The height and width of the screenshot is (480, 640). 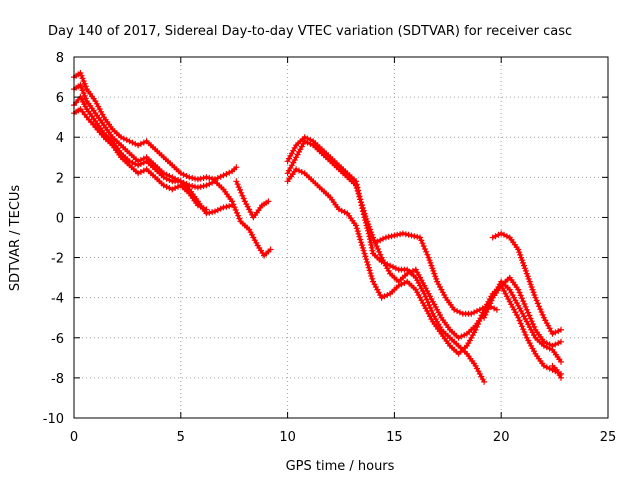 I want to click on x-tick-label: 20, so click(x=501, y=437).